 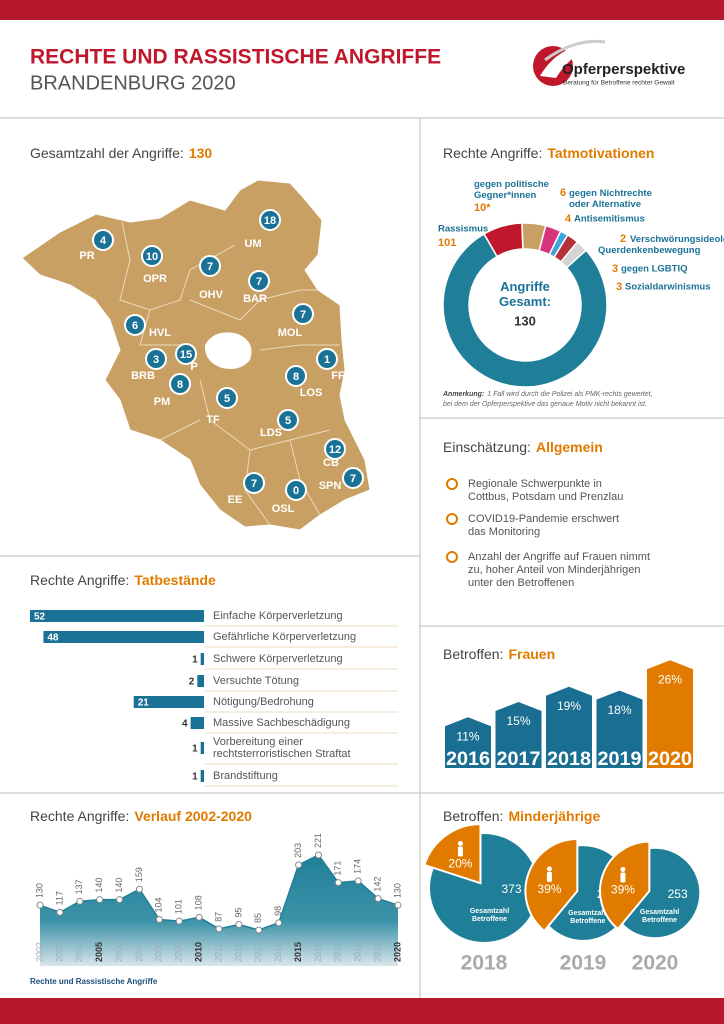 What do you see at coordinates (139, 952) in the screenshot?
I see `x-tick-label: 2007` at bounding box center [139, 952].